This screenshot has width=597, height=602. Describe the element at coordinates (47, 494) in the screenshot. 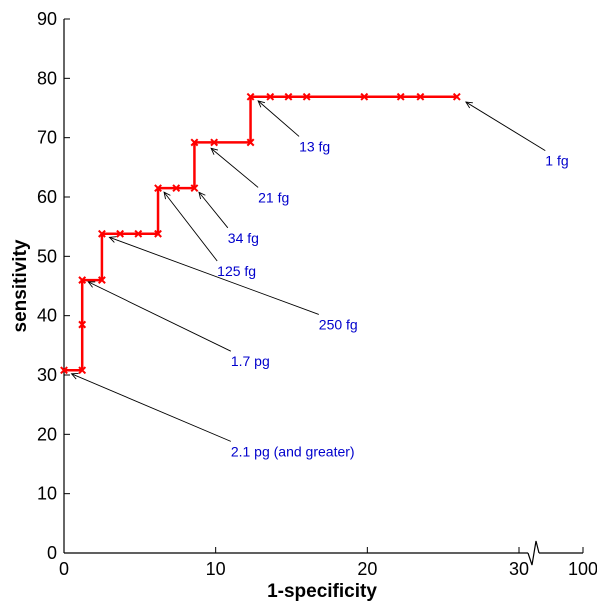

I see `y-tick-label: 10` at that location.